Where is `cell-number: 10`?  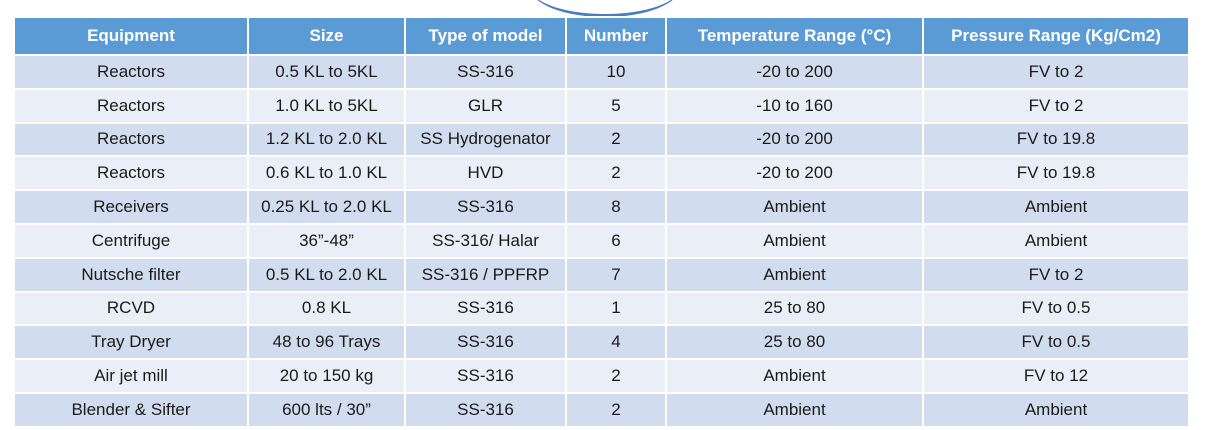 cell-number: 10 is located at coordinates (616, 72).